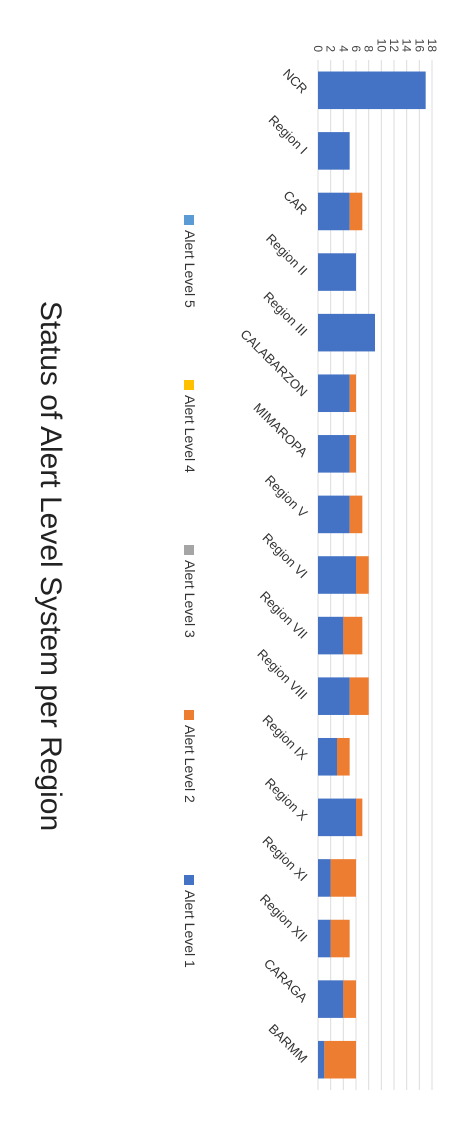  What do you see at coordinates (419, 46) in the screenshot?
I see `y-tick-label: 16` at bounding box center [419, 46].